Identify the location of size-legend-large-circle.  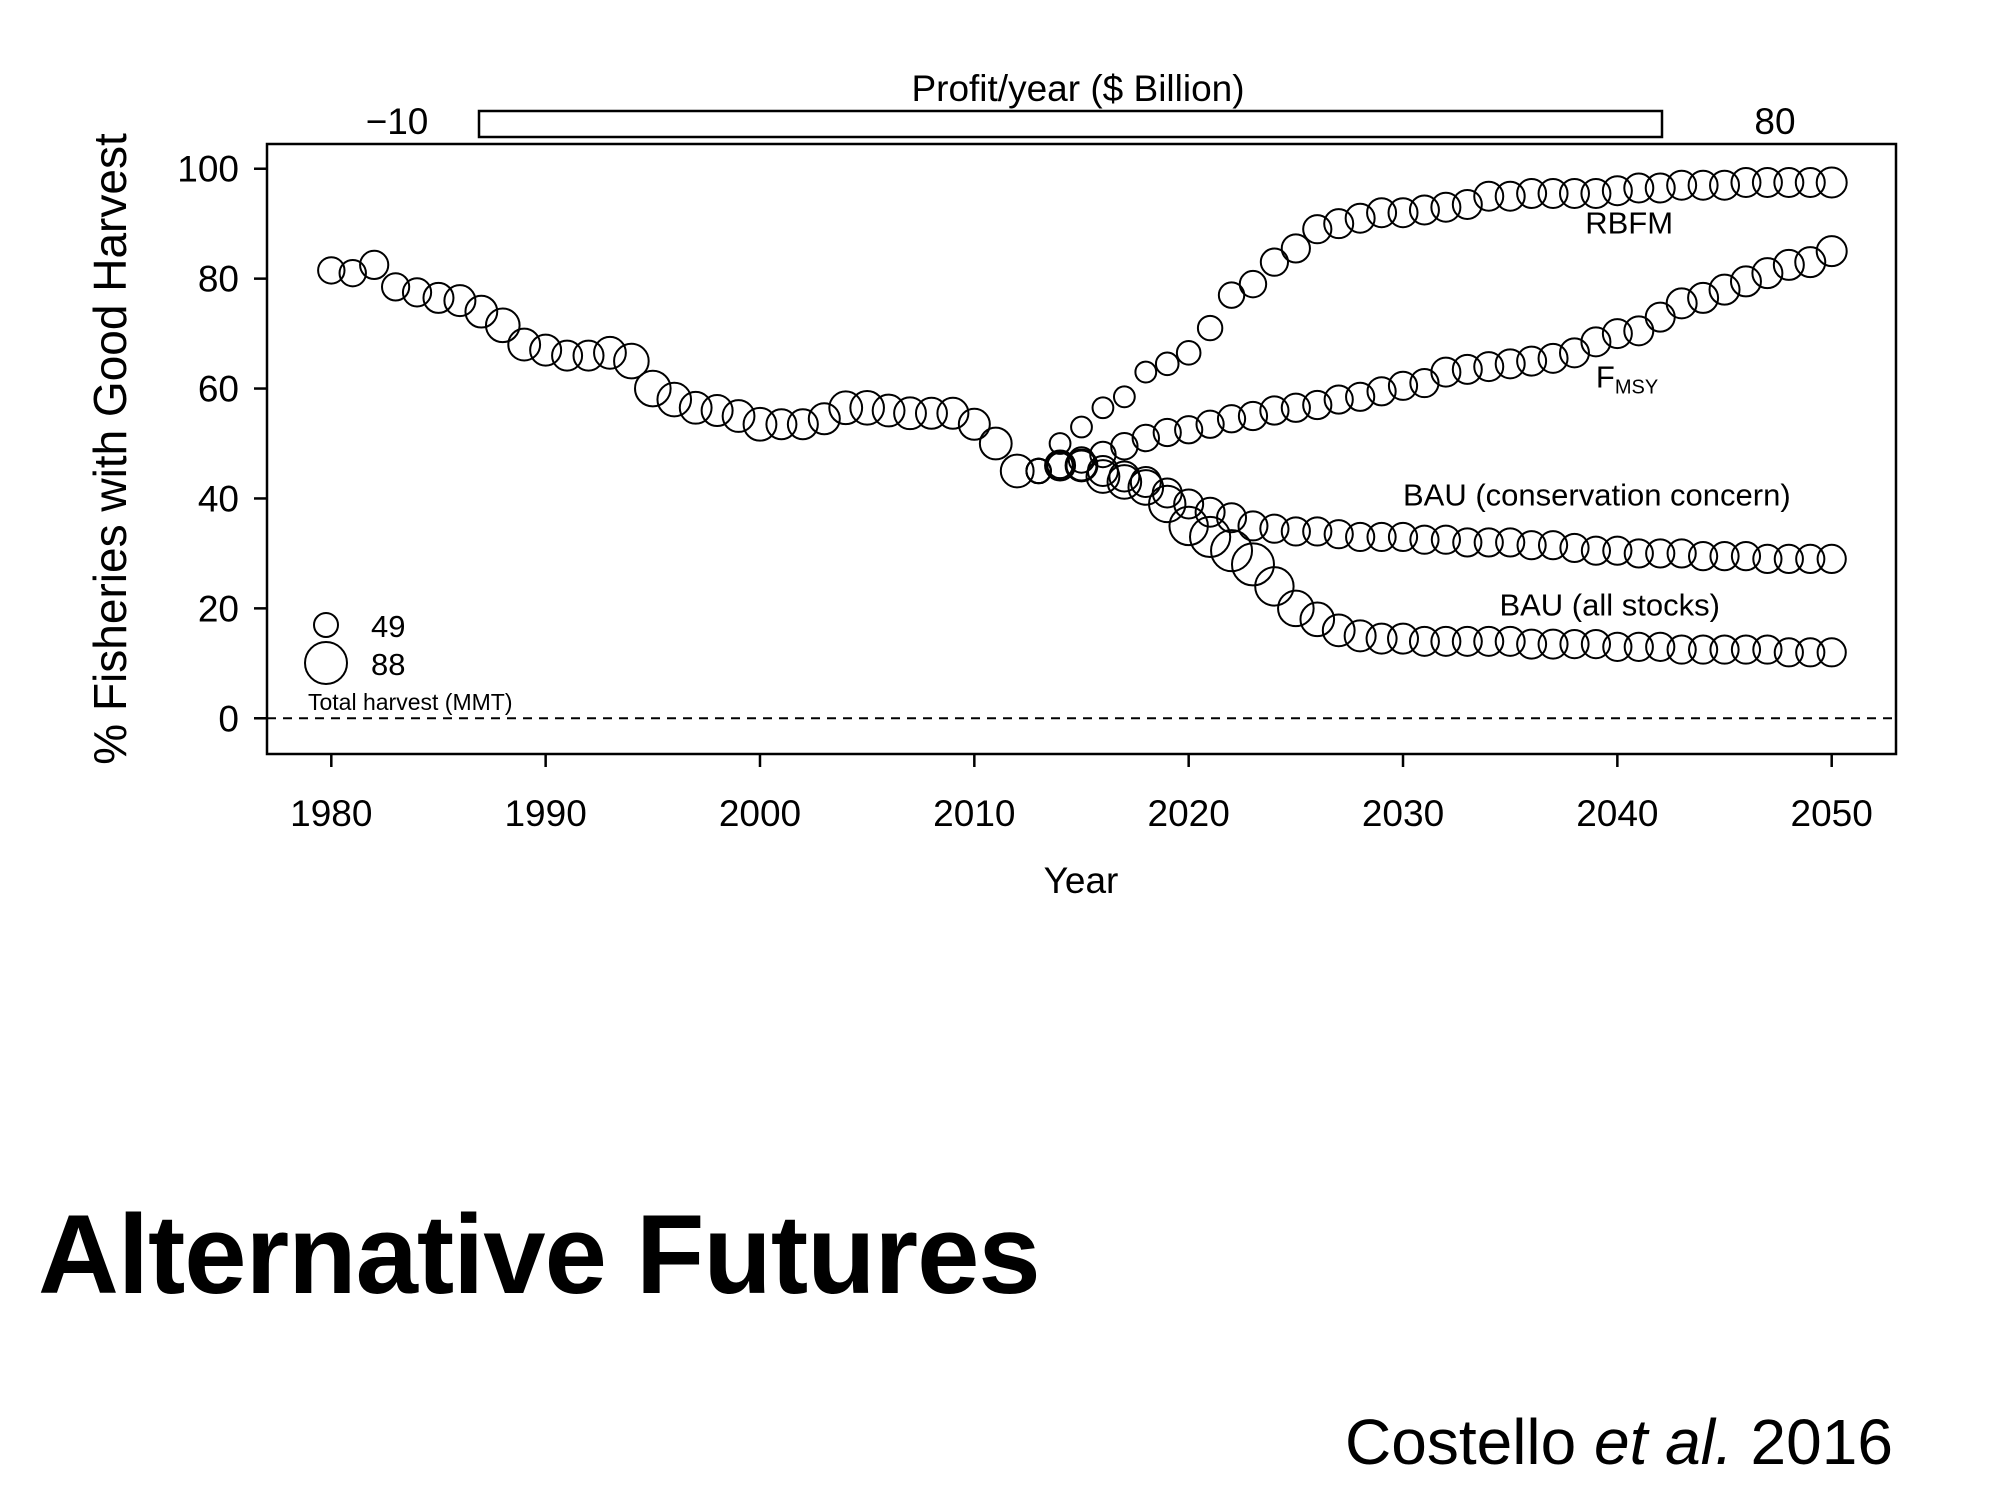
(326, 663).